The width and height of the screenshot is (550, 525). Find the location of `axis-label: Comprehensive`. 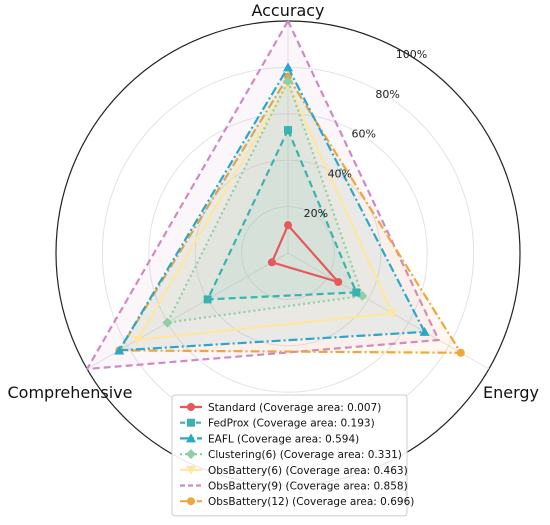

axis-label: Comprehensive is located at coordinates (70, 392).